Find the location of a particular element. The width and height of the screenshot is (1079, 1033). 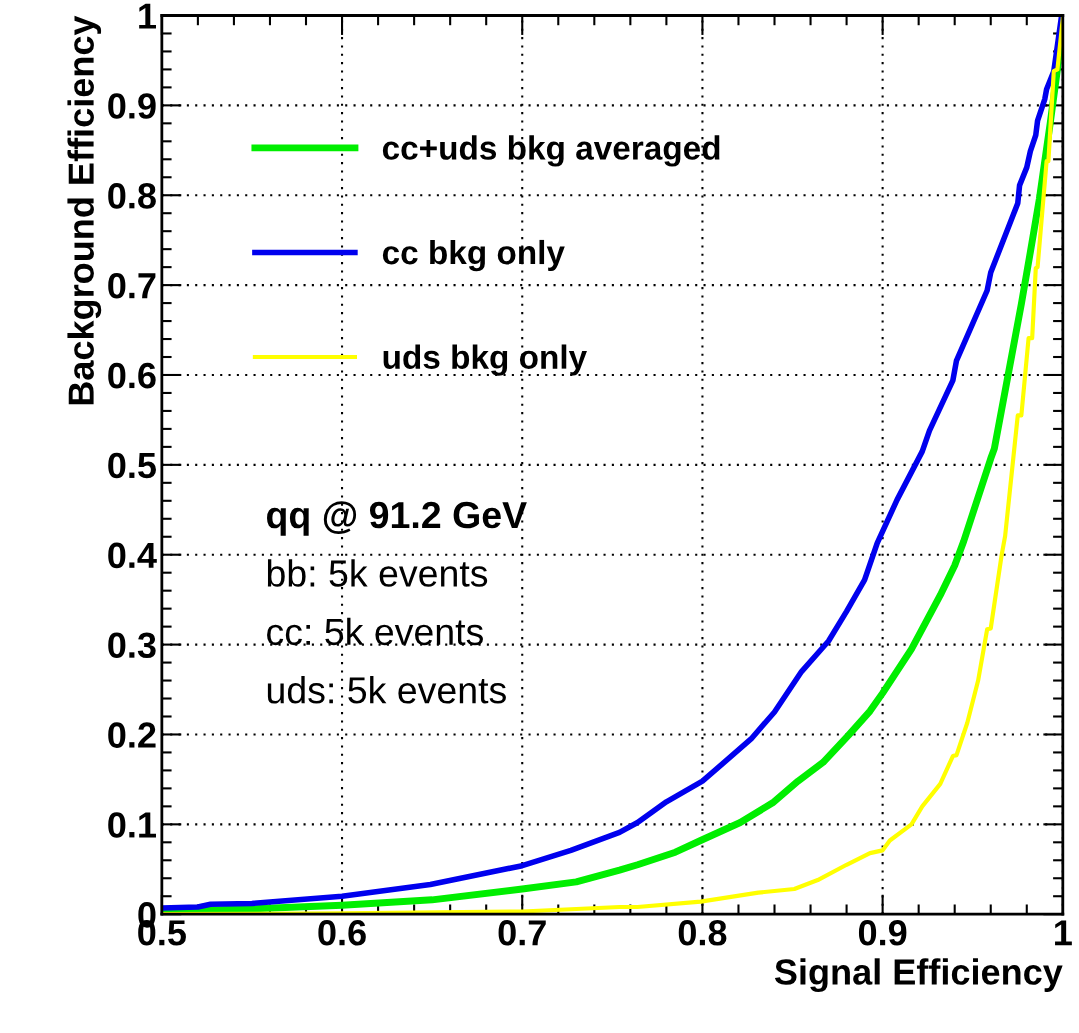

y-tick-label: 0.6 is located at coordinates (132, 375).